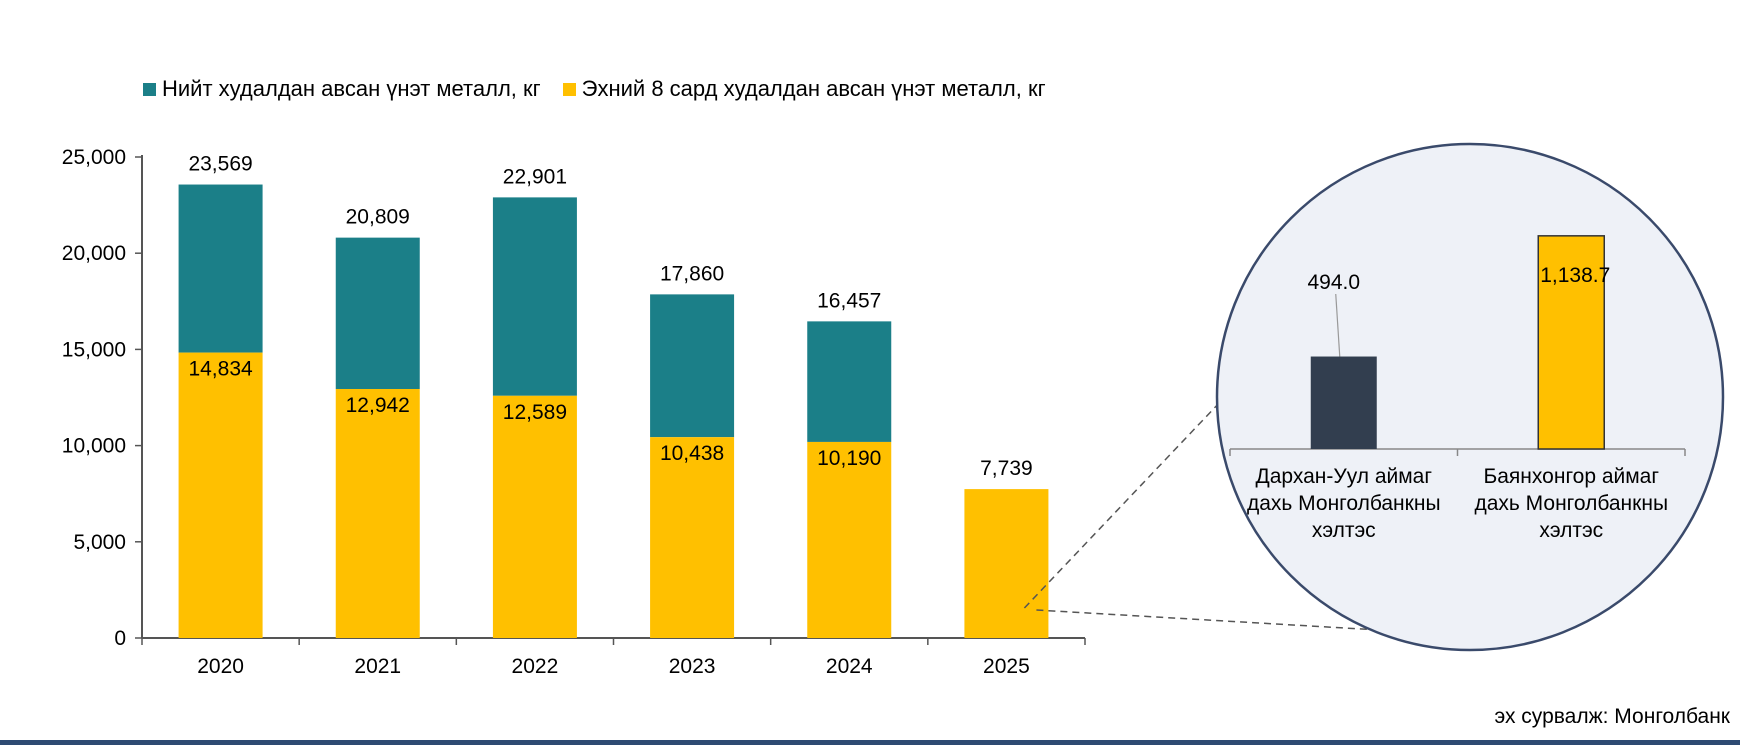 The image size is (1740, 745). Describe the element at coordinates (569, 89) in the screenshot. I see `legend-swatch-first8` at that location.